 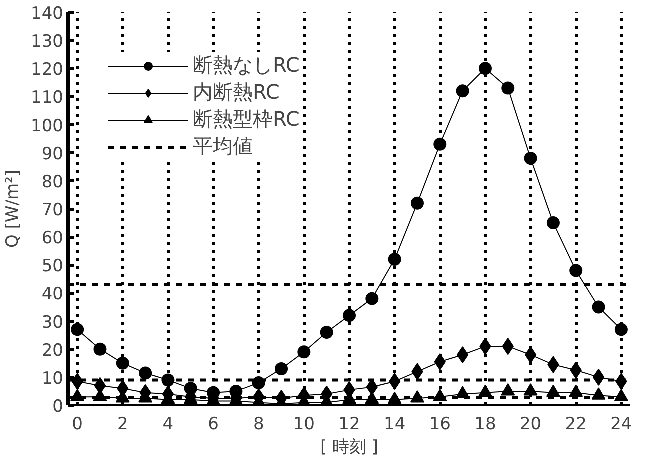 I want to click on x-tick-label: 10, so click(x=304, y=424).